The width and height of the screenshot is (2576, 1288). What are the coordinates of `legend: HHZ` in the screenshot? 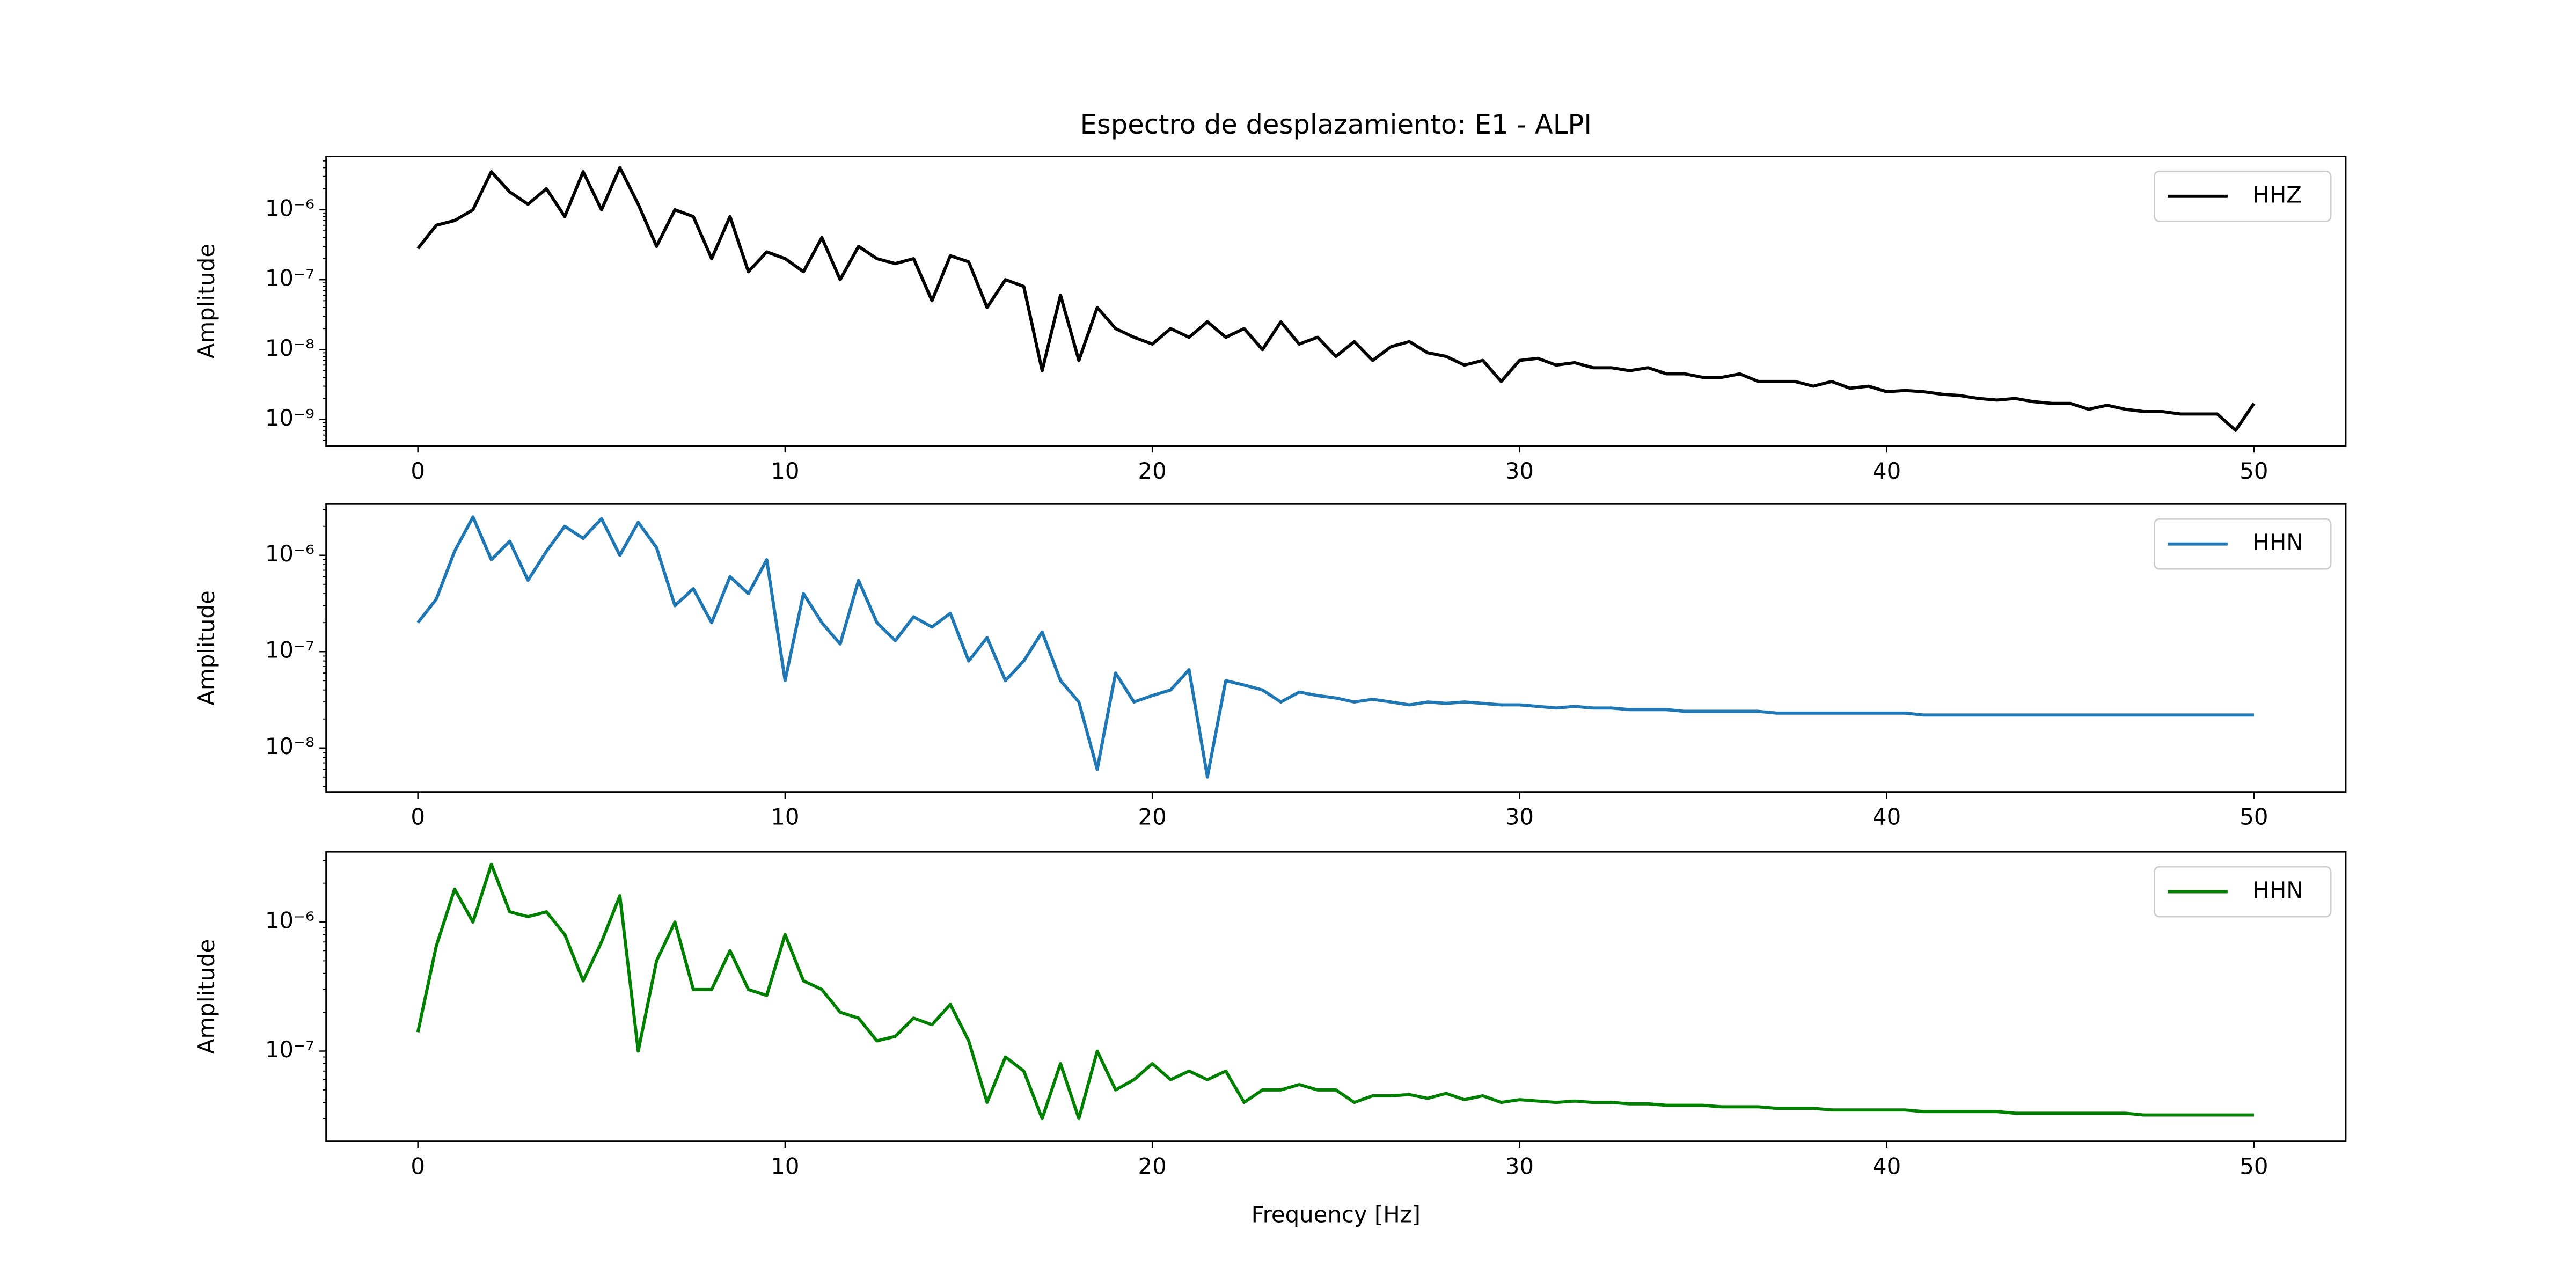 It's located at (2243, 196).